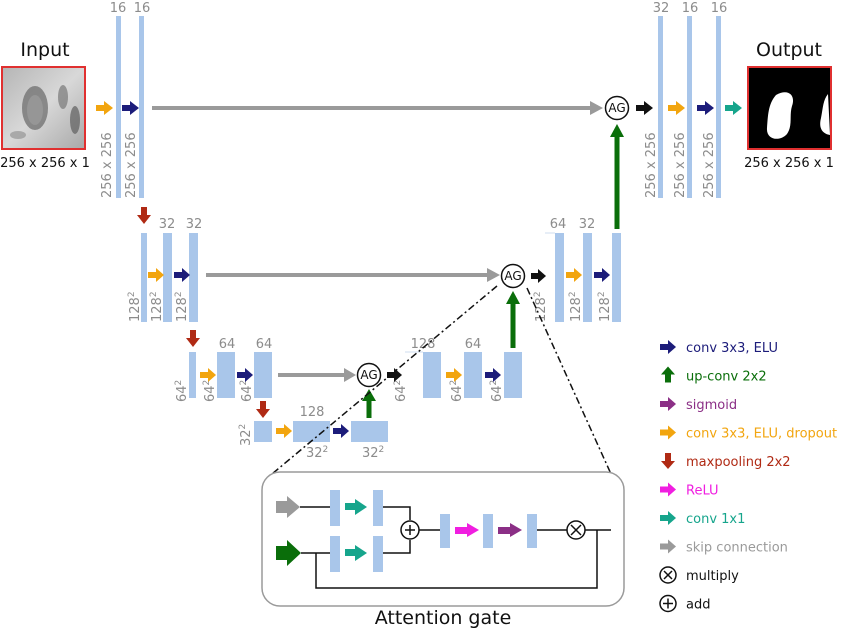  Describe the element at coordinates (617, 176) in the screenshot. I see `up-conv-arrow-l1` at that location.